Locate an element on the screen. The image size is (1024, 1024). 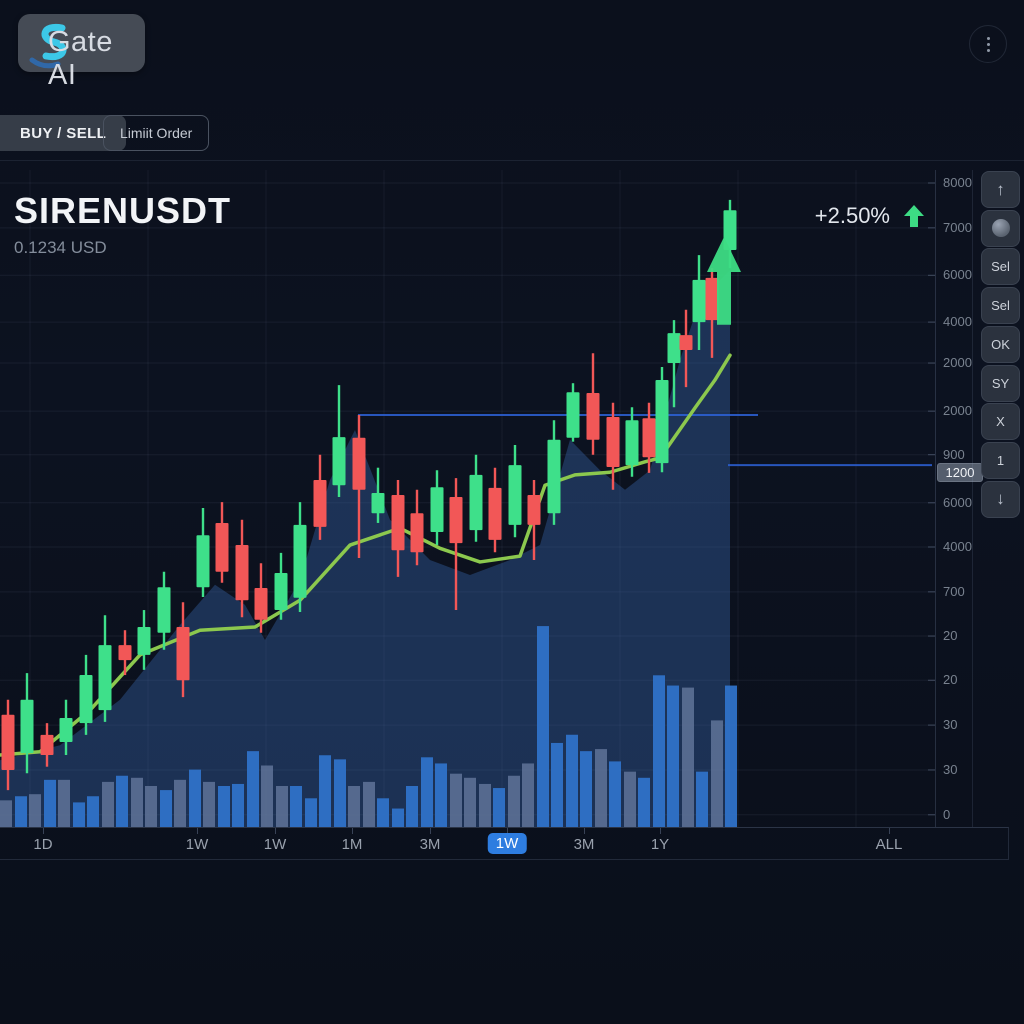
logo-text: Gate AI is located at coordinates (80, 58).